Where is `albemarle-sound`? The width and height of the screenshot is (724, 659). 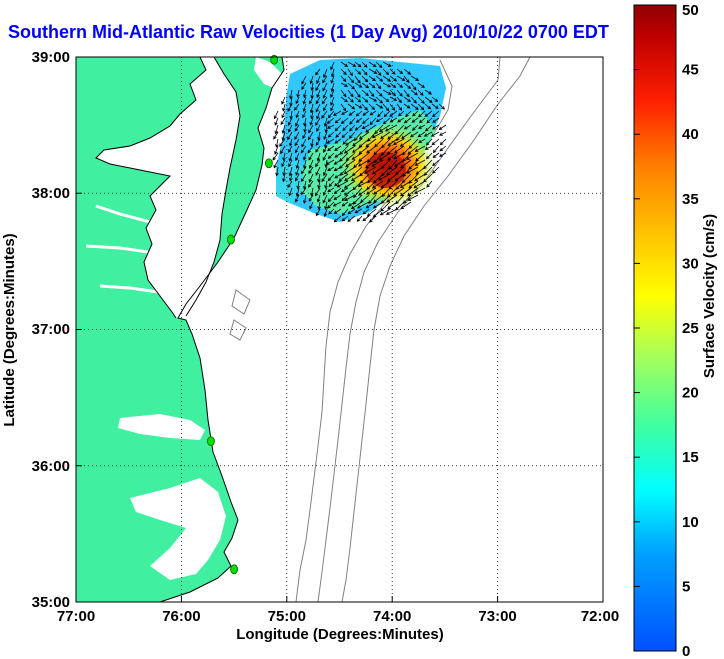 albemarle-sound is located at coordinates (161, 427).